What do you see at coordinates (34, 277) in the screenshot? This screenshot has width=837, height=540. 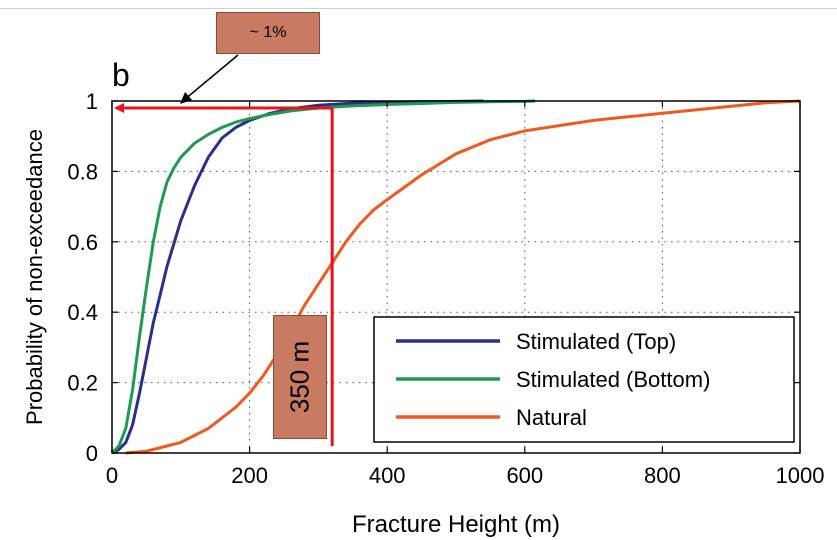 I see `y-axis-label: Probability of non-exceedance` at bounding box center [34, 277].